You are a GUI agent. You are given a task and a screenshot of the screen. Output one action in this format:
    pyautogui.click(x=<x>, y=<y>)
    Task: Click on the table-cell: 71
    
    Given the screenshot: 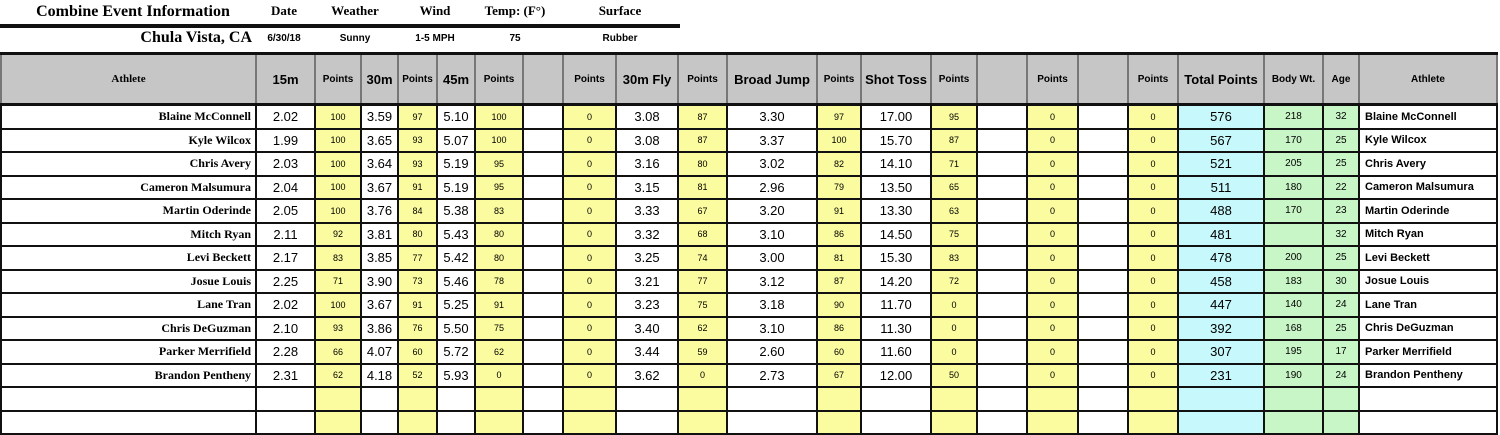 What is the action you would take?
    pyautogui.click(x=954, y=164)
    